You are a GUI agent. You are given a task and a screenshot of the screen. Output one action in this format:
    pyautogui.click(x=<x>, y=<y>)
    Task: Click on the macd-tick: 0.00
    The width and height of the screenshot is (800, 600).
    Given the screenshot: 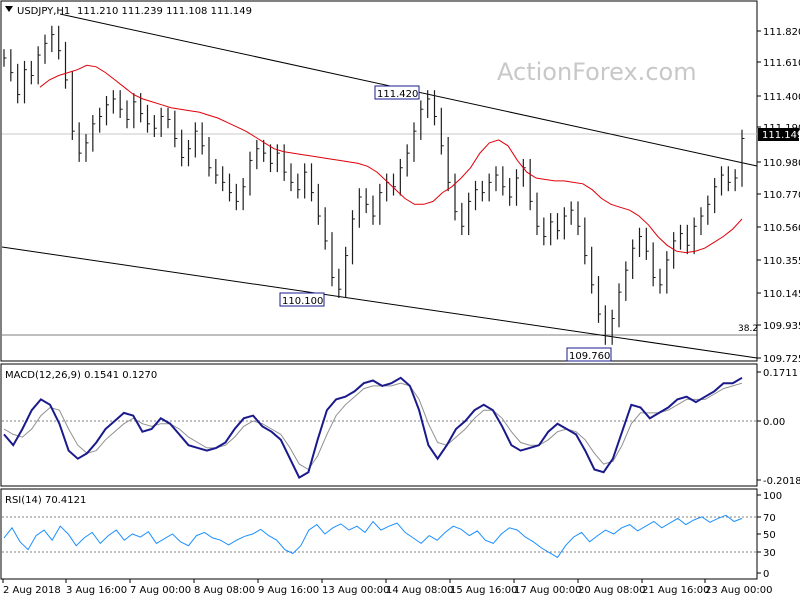 What is the action you would take?
    pyautogui.click(x=771, y=422)
    